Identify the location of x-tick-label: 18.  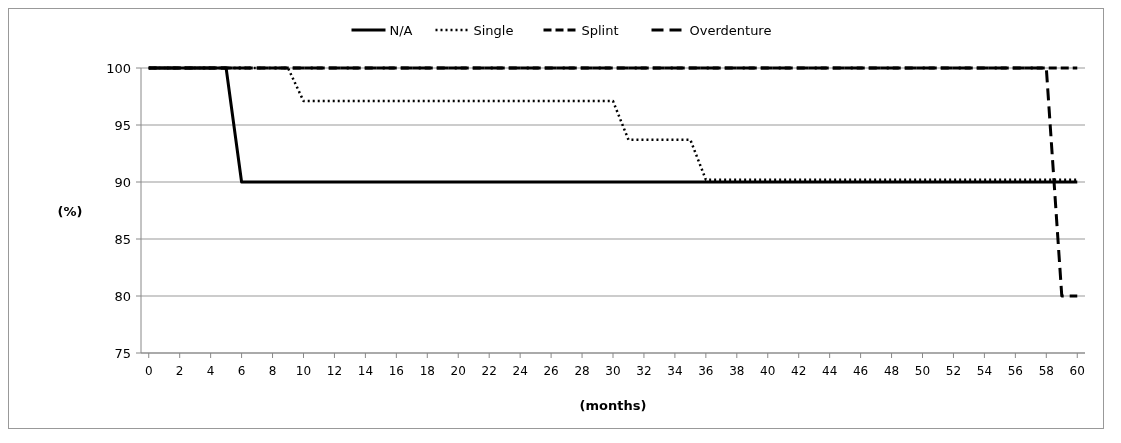
(427, 371).